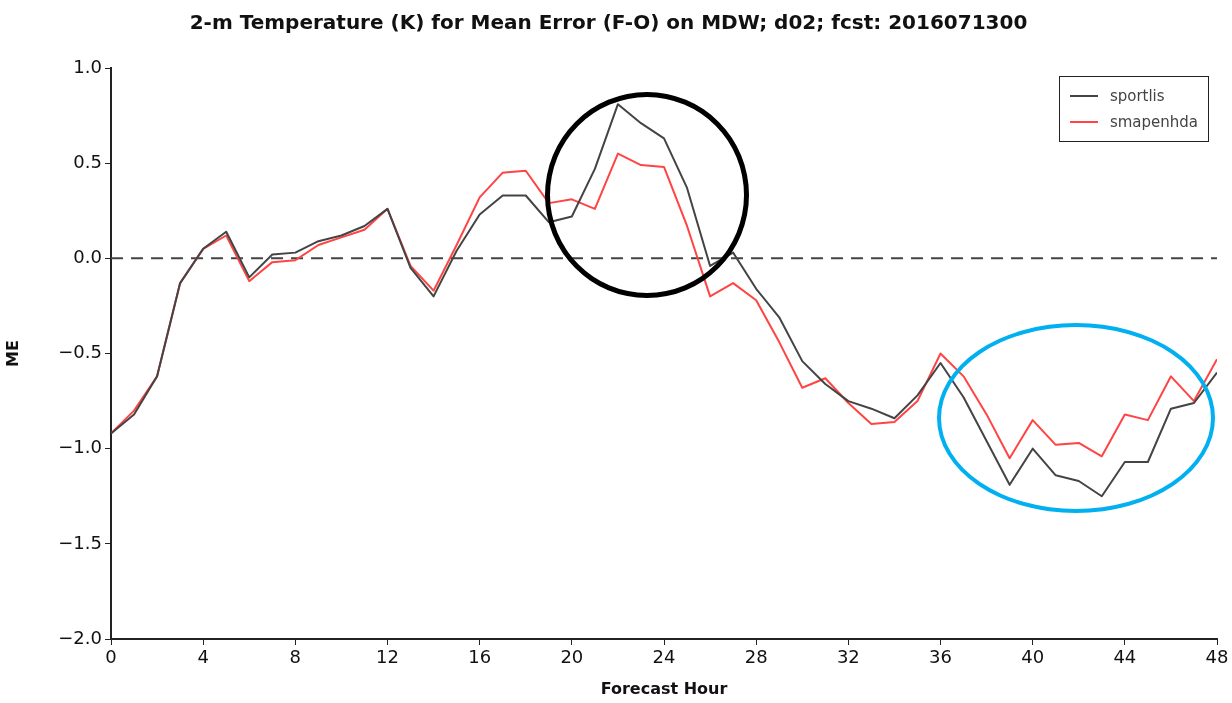  Describe the element at coordinates (12, 353) in the screenshot. I see `y-axis-title: ME` at that location.